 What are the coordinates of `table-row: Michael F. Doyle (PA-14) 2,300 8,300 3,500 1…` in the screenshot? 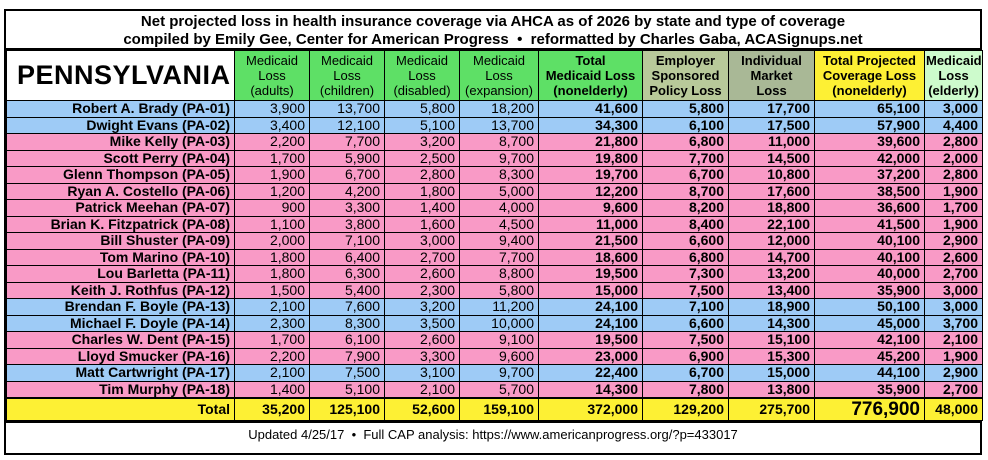 It's located at (494, 323).